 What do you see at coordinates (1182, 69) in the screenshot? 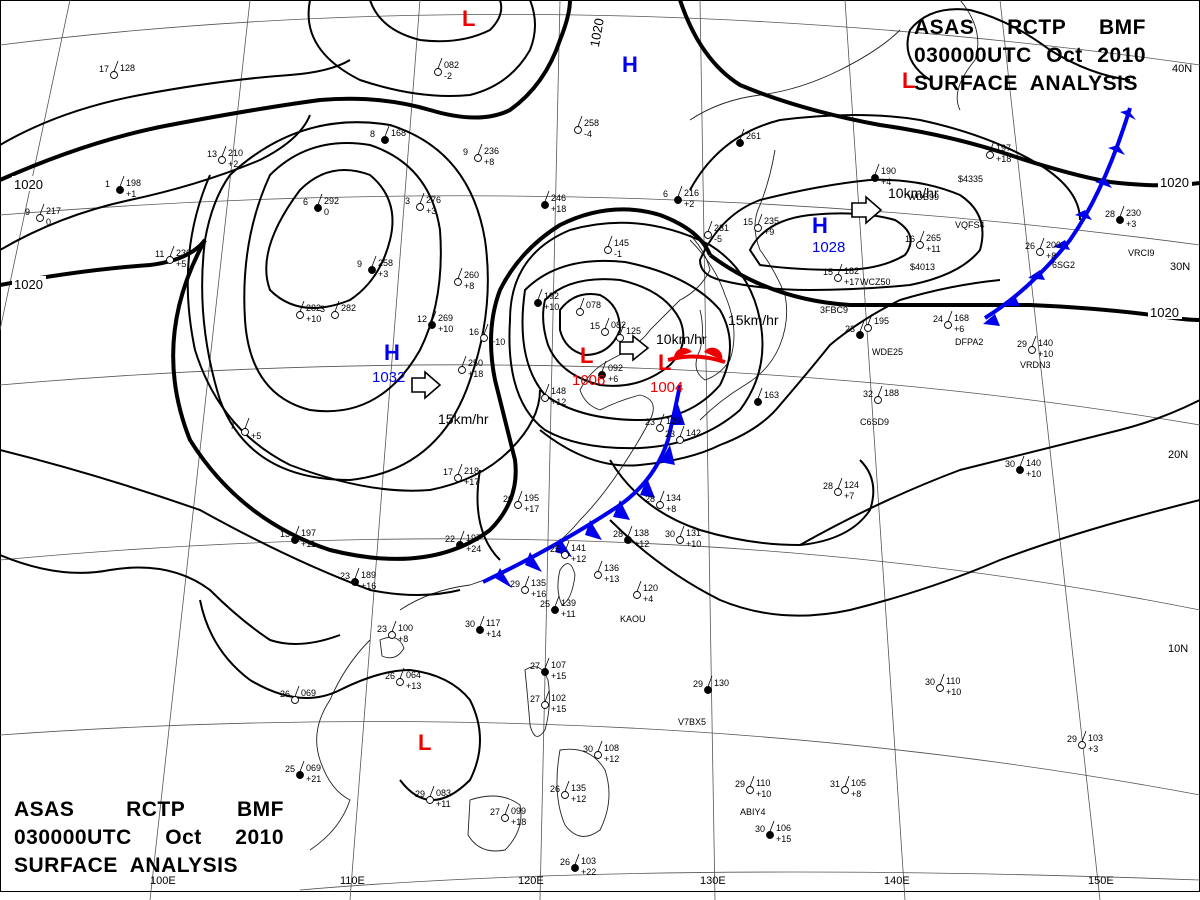
I see `lat-label: 40N` at bounding box center [1182, 69].